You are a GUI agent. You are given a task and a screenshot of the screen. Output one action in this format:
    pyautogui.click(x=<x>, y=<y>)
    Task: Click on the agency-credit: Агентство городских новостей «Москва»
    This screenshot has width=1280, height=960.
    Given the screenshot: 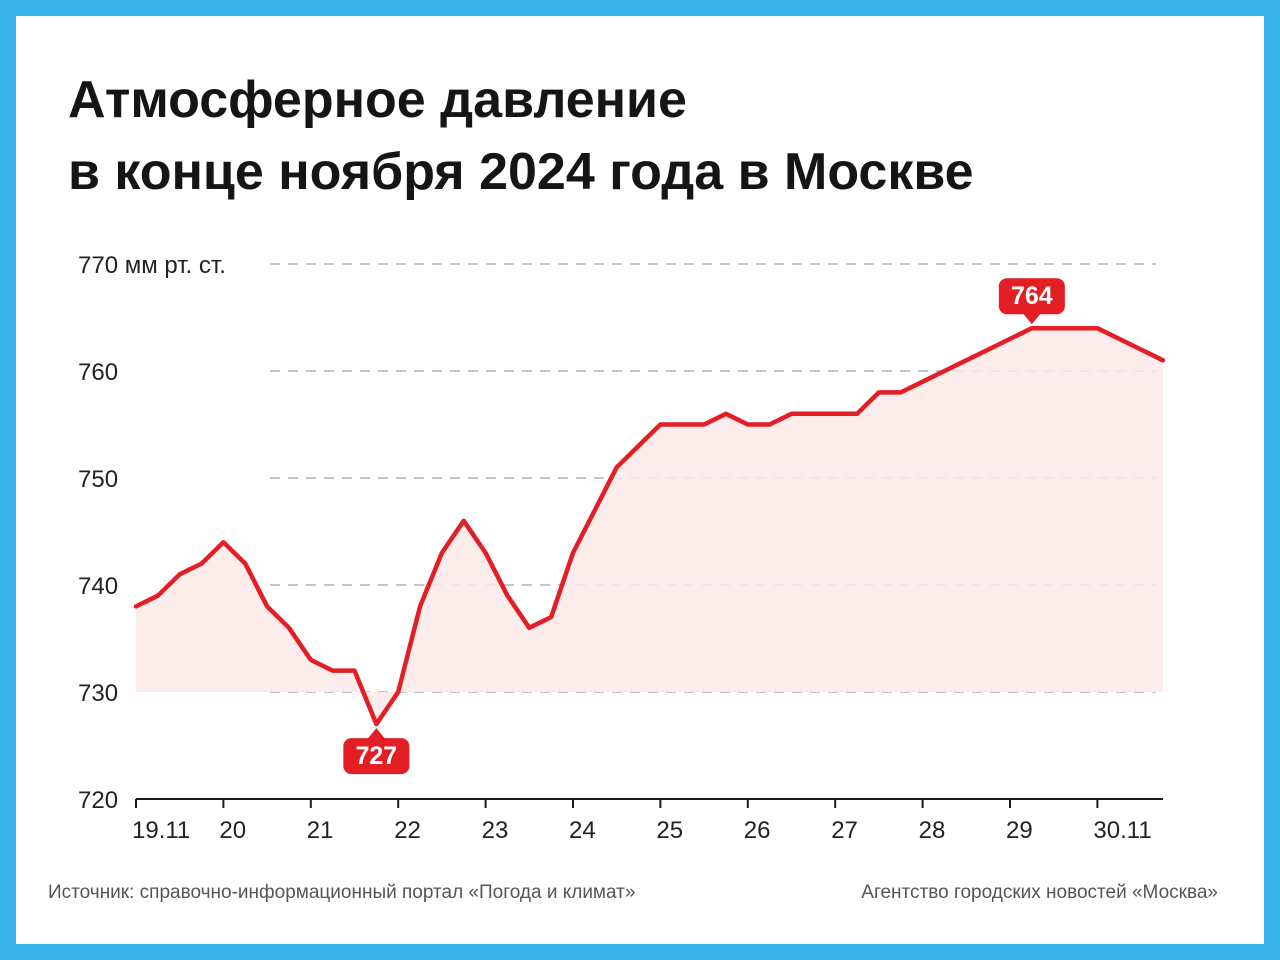 What is the action you would take?
    pyautogui.click(x=1039, y=892)
    